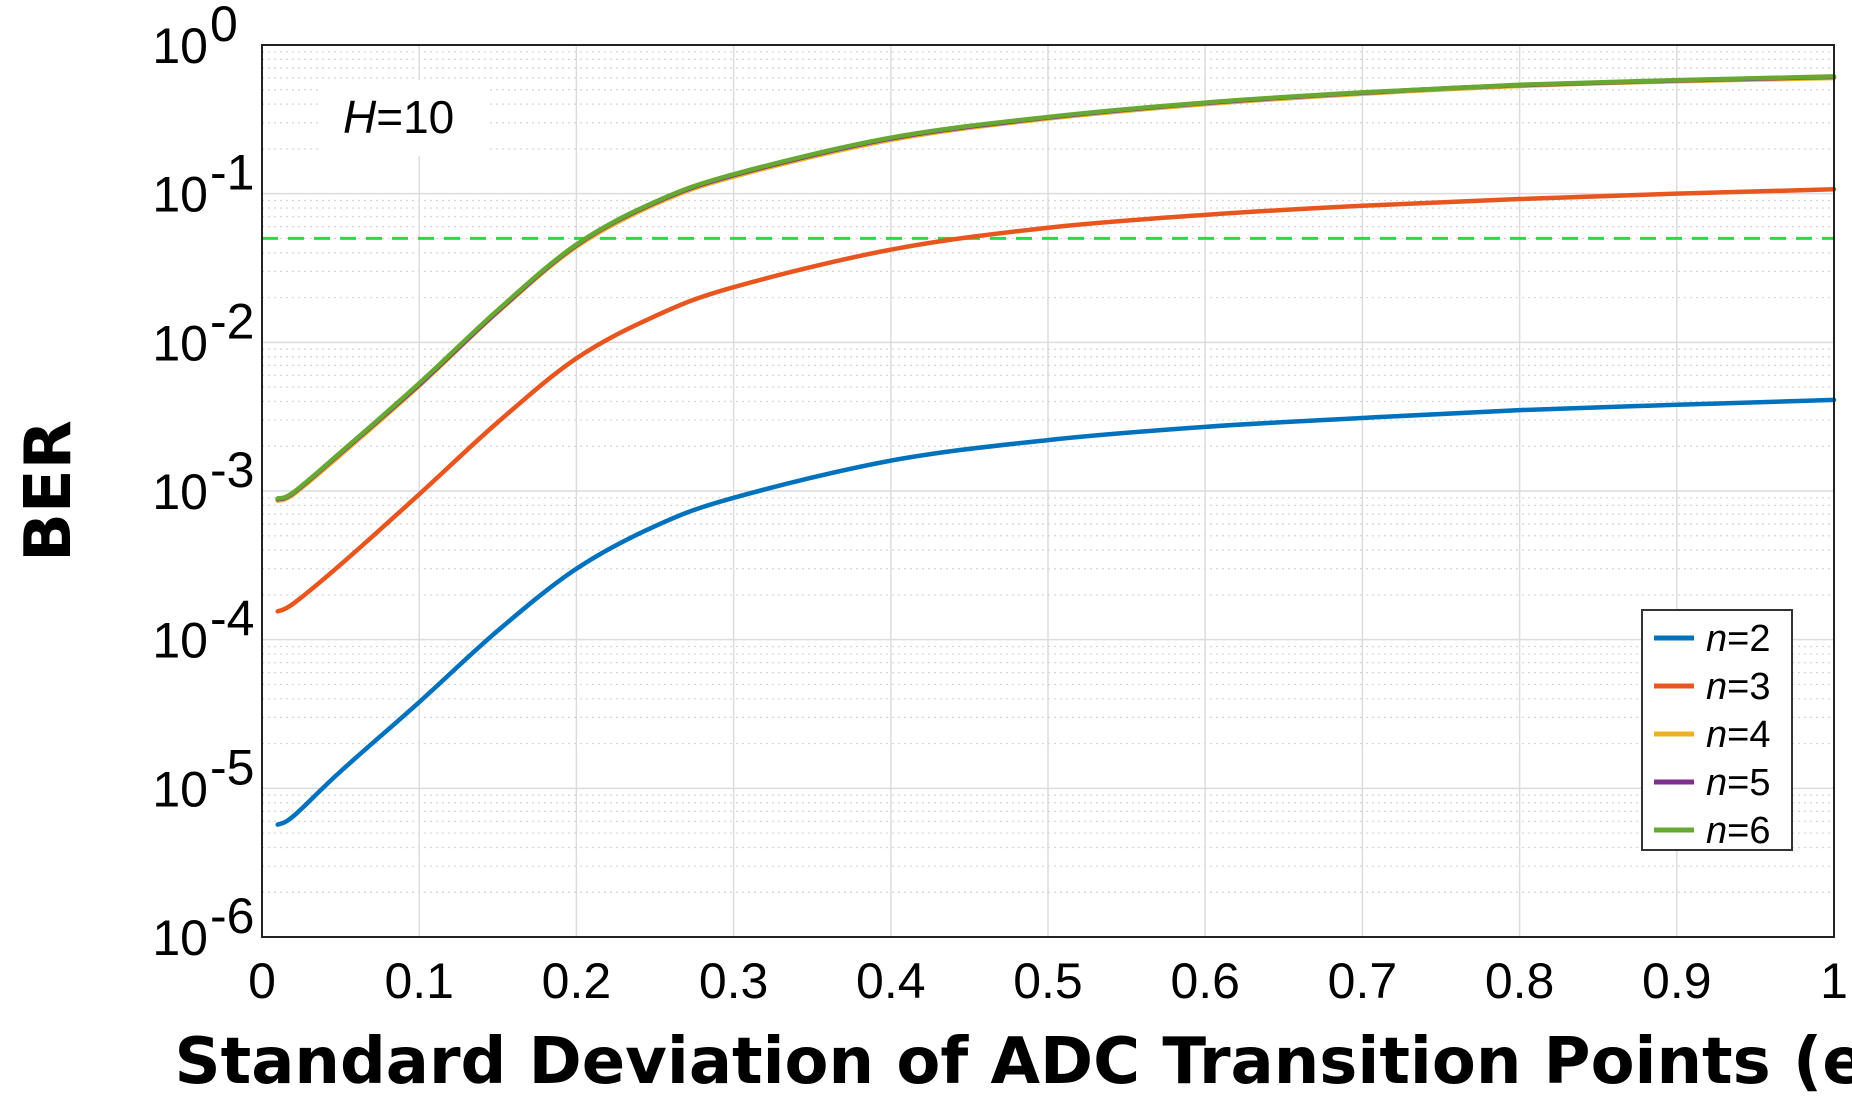 This screenshot has width=1852, height=1116. I want to click on x-tick-label: 0.4, so click(891, 981).